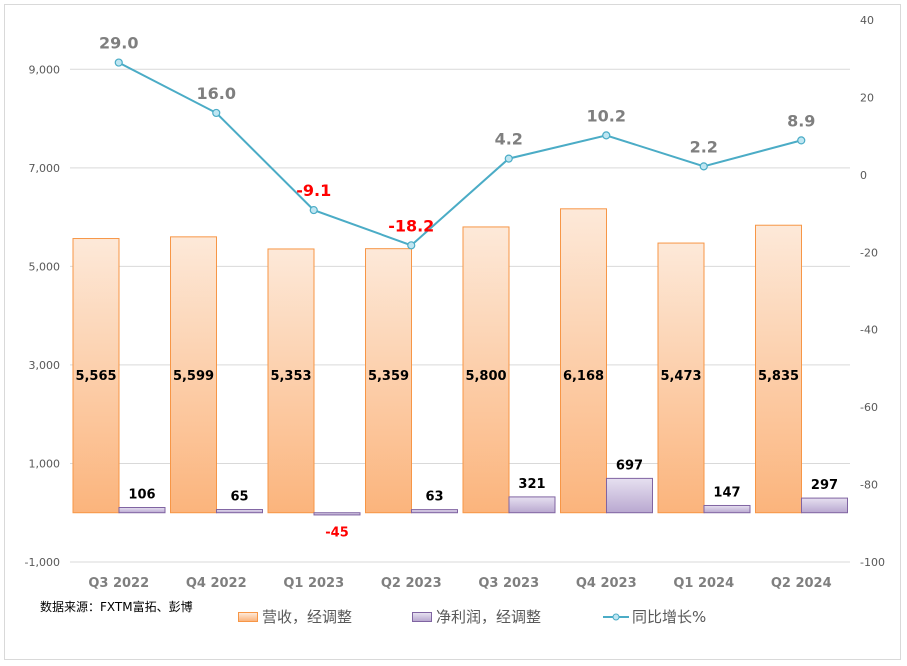 The image size is (907, 666). I want to click on net-profit-data-label: 63, so click(434, 497).